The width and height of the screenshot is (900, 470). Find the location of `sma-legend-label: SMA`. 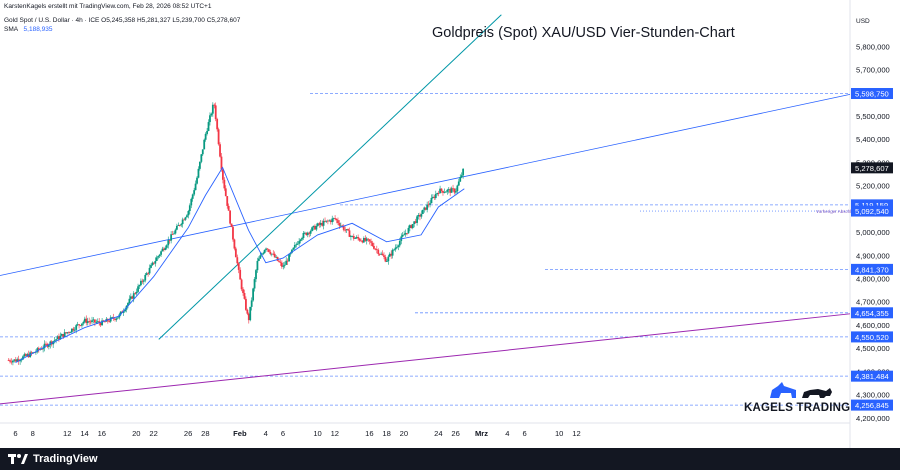

sma-legend-label: SMA is located at coordinates (11, 29).